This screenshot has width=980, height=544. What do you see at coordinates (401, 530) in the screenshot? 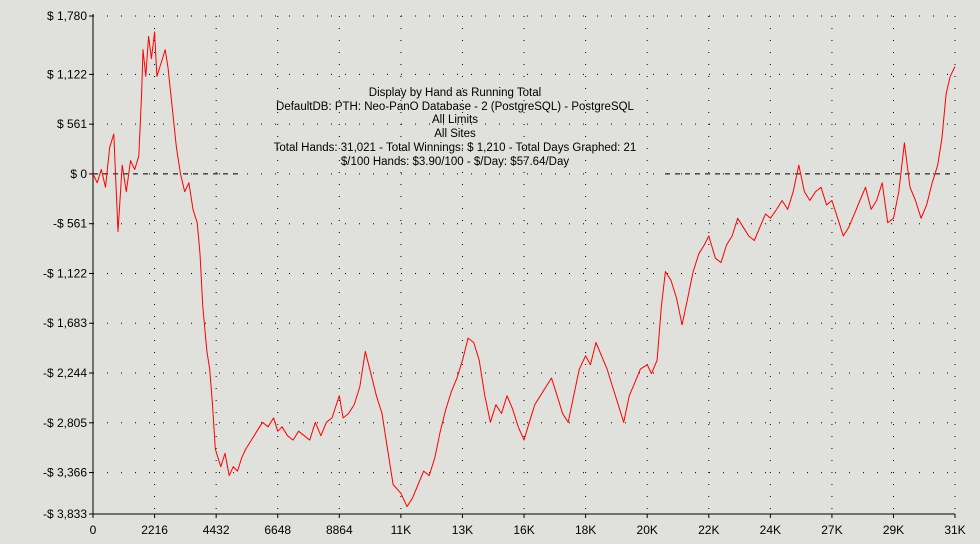
I see `x-tick-label: 11K` at bounding box center [401, 530].